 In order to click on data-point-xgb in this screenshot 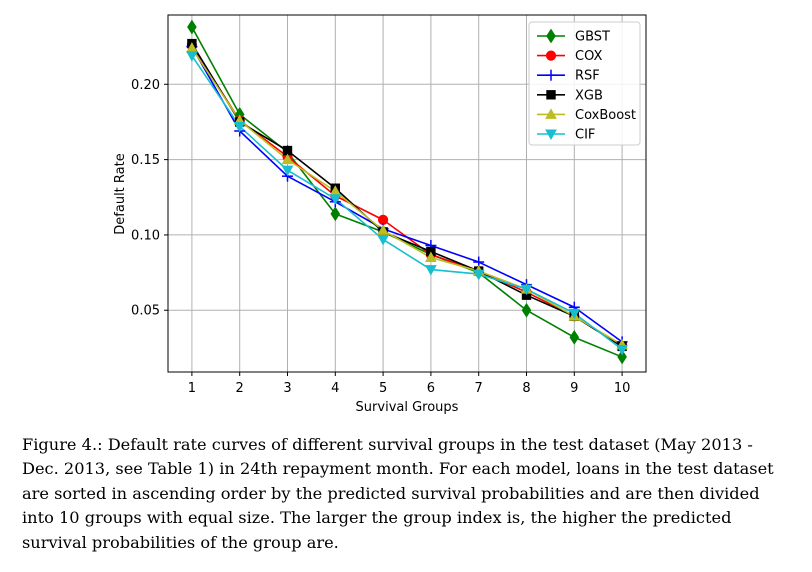, I will do `click(287, 150)`.